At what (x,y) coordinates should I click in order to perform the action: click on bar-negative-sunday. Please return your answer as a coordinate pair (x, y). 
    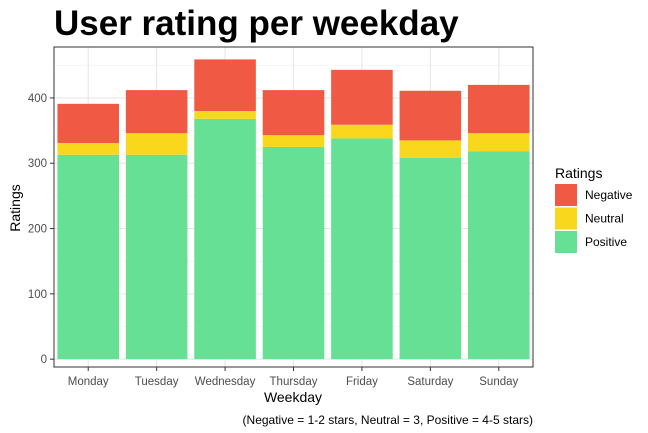
    Looking at the image, I should click on (498, 109).